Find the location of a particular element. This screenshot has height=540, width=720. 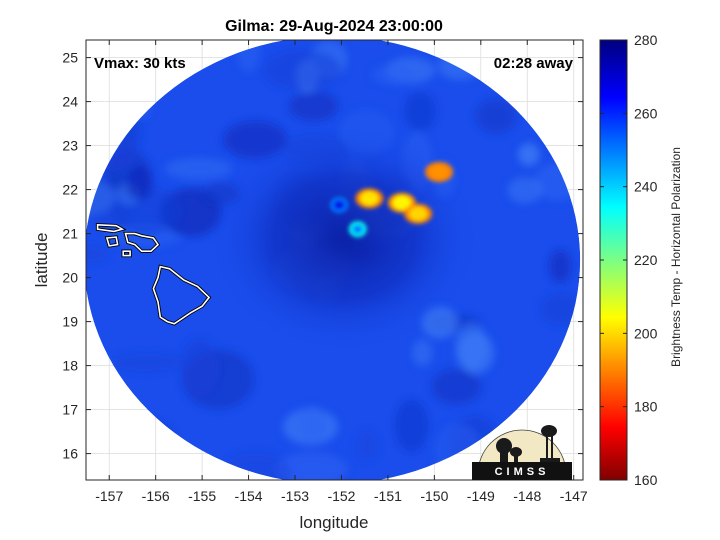

colorbar-tick-label: 180 is located at coordinates (646, 407).